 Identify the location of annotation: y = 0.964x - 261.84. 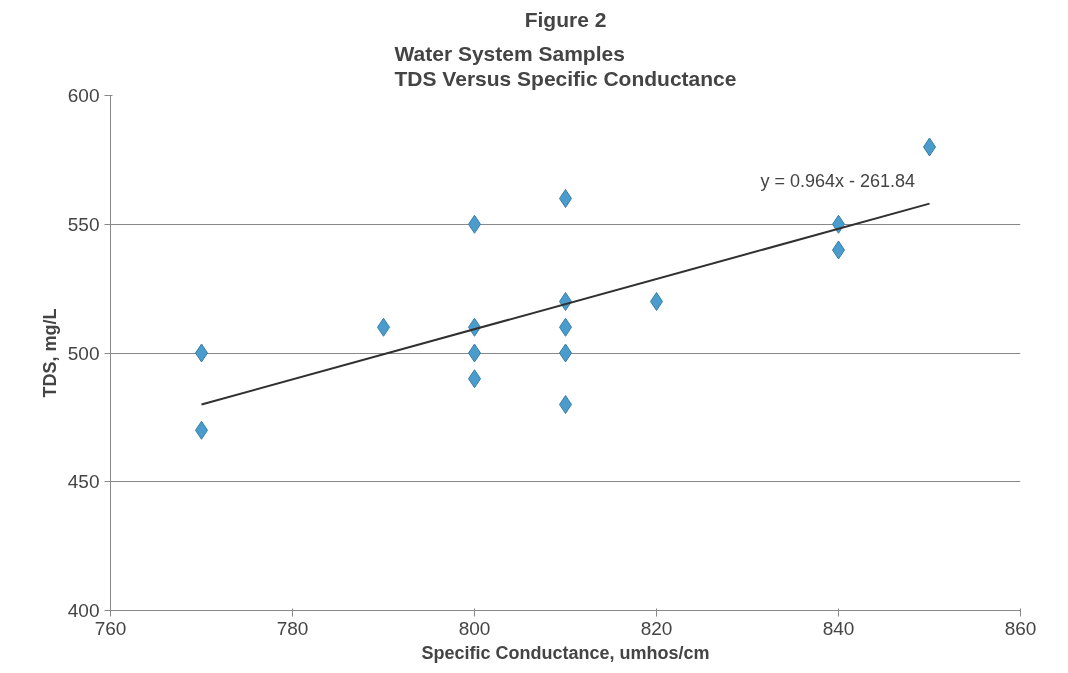
(838, 180).